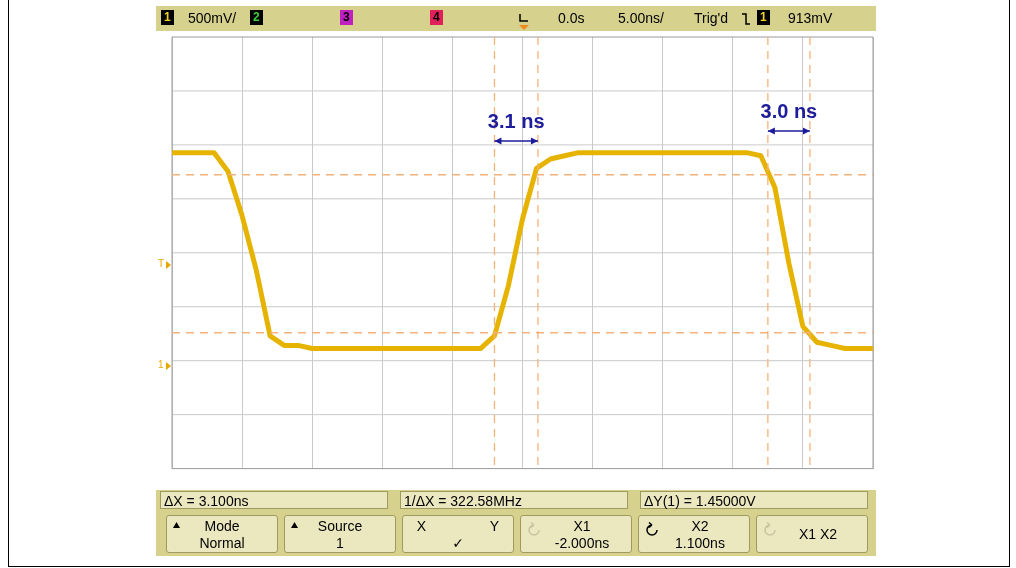 The width and height of the screenshot is (1016, 568). I want to click on text: X Y ✓, so click(458, 535).